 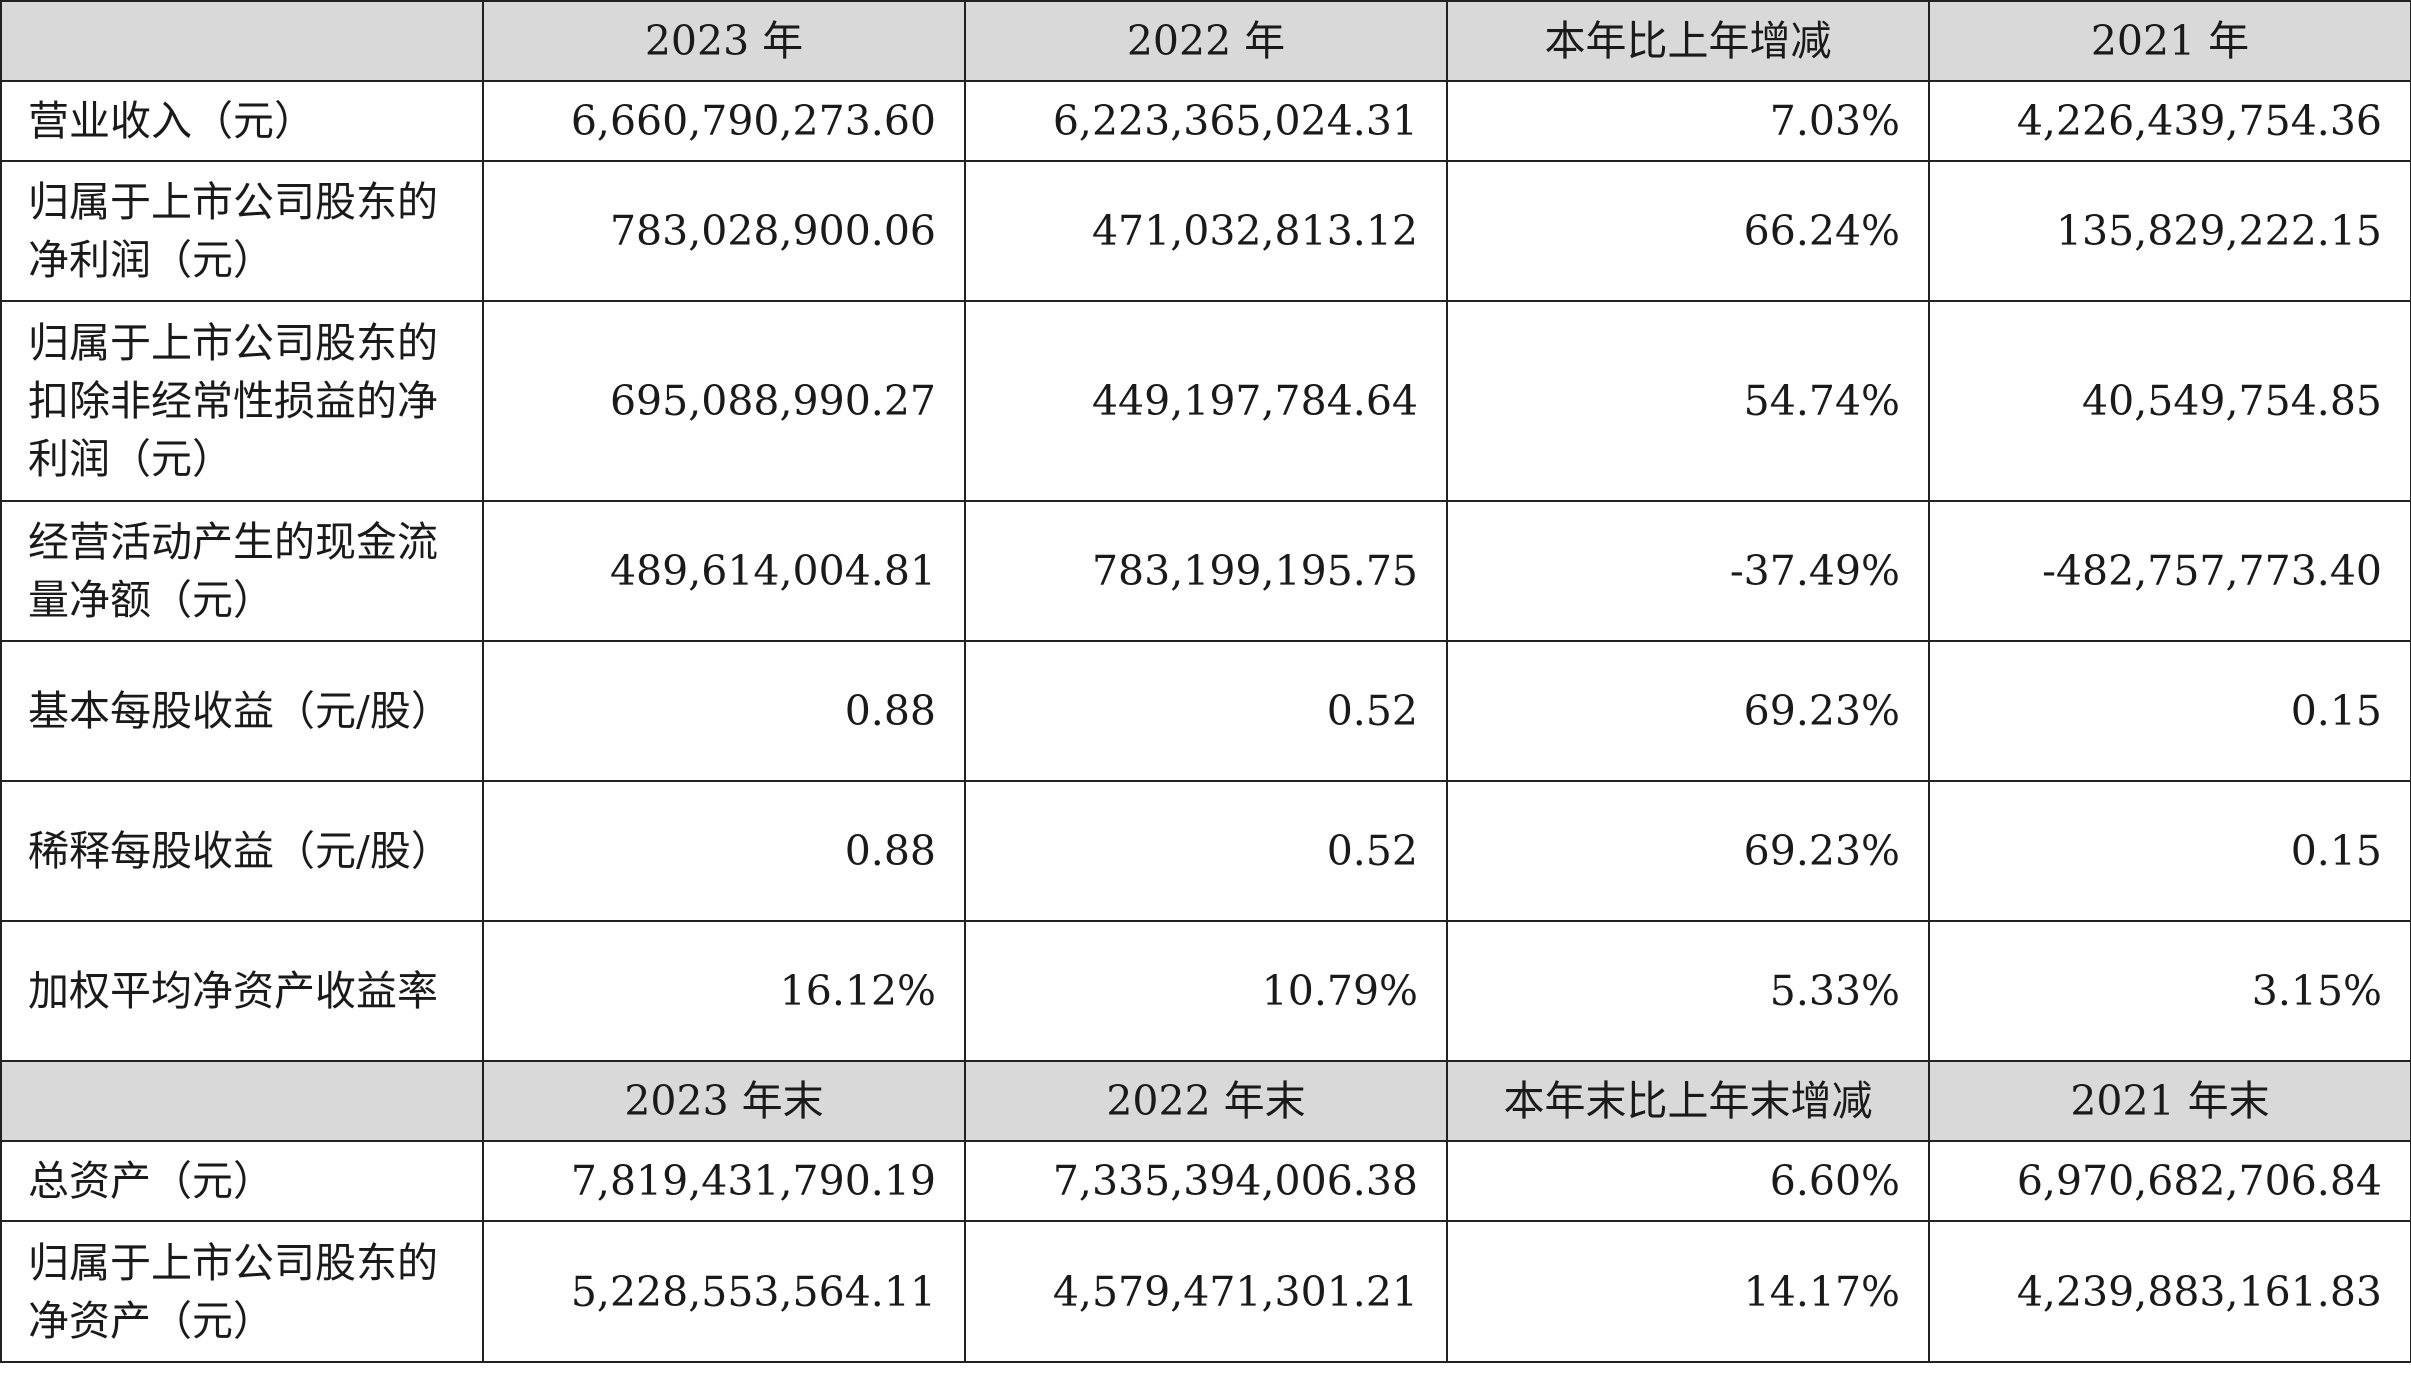 What do you see at coordinates (724, 571) in the screenshot?
I see `value-2023: 489,614,004.81` at bounding box center [724, 571].